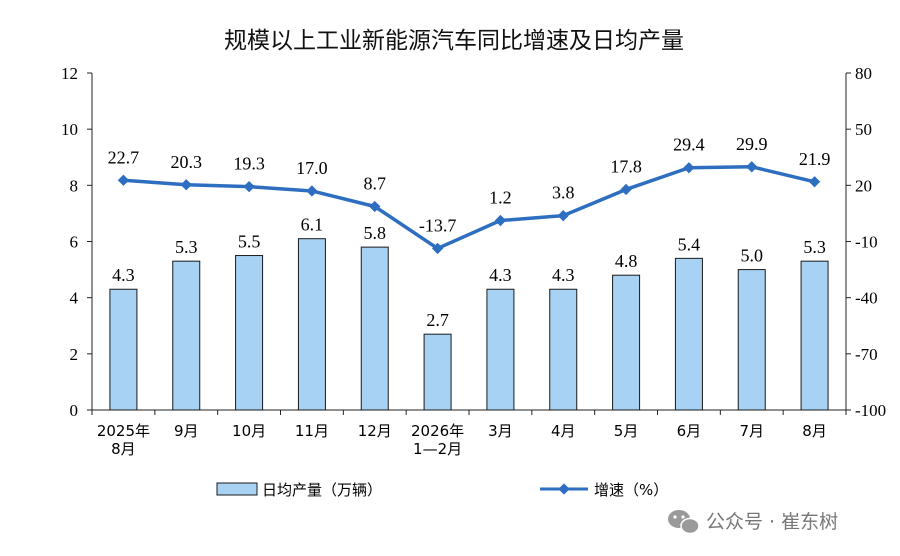  What do you see at coordinates (123, 431) in the screenshot?
I see `x-tick-label: 2025年` at bounding box center [123, 431].